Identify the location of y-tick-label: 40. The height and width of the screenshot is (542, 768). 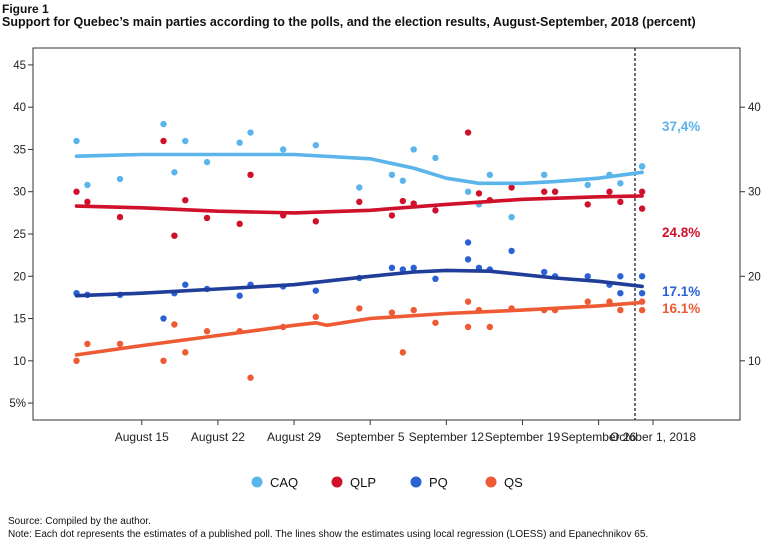
(19, 108).